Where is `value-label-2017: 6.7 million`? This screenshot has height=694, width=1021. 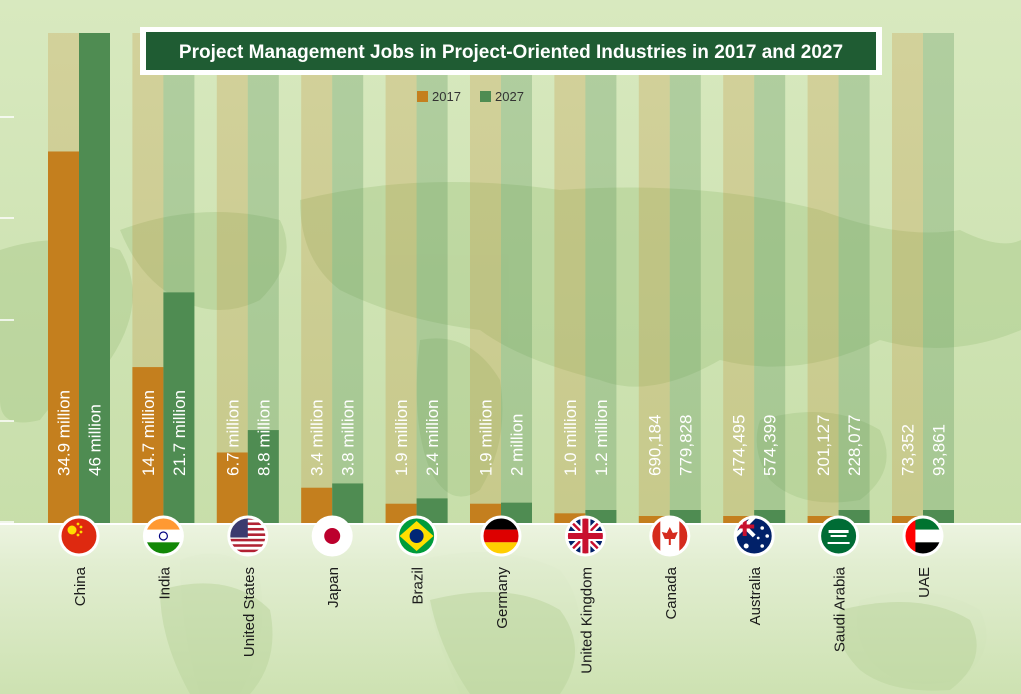 value-label-2017: 6.7 million is located at coordinates (232, 437).